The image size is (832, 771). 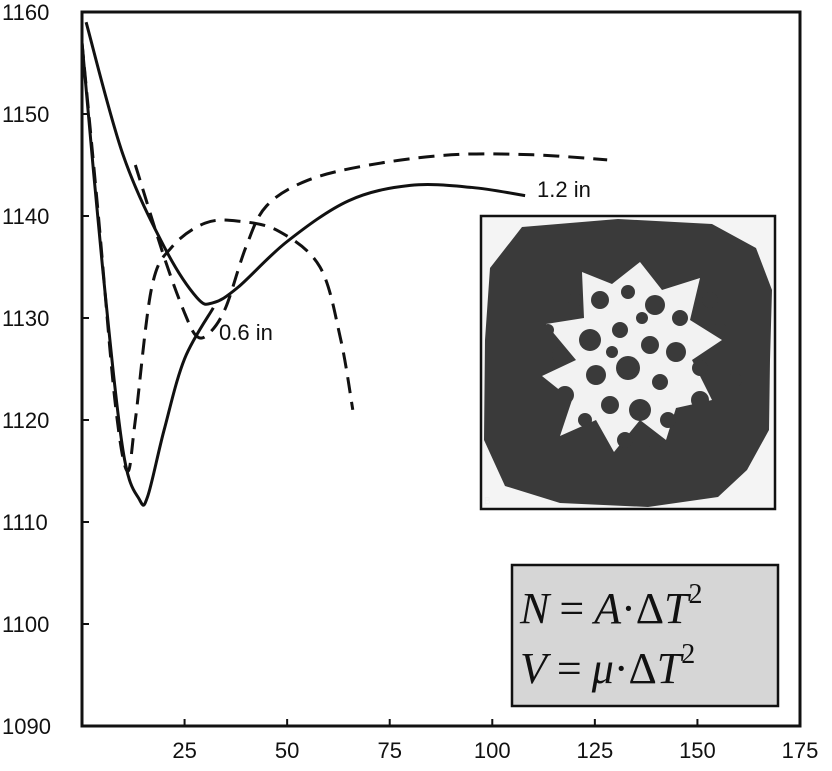 What do you see at coordinates (25, 216) in the screenshot?
I see `y-tick-label: 1140` at bounding box center [25, 216].